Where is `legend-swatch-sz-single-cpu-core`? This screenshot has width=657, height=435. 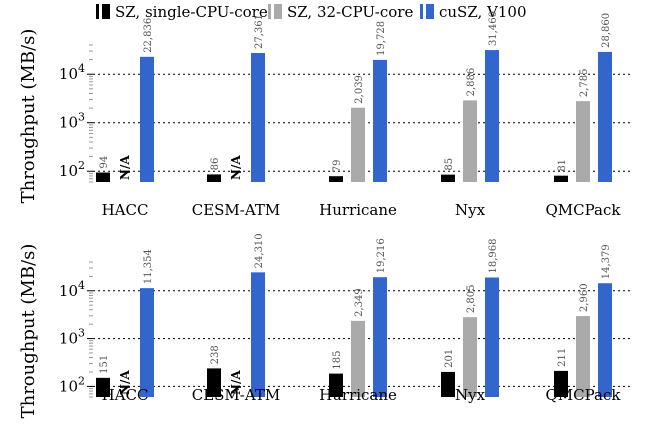 legend-swatch-sz-single-cpu-core is located at coordinates (106, 11).